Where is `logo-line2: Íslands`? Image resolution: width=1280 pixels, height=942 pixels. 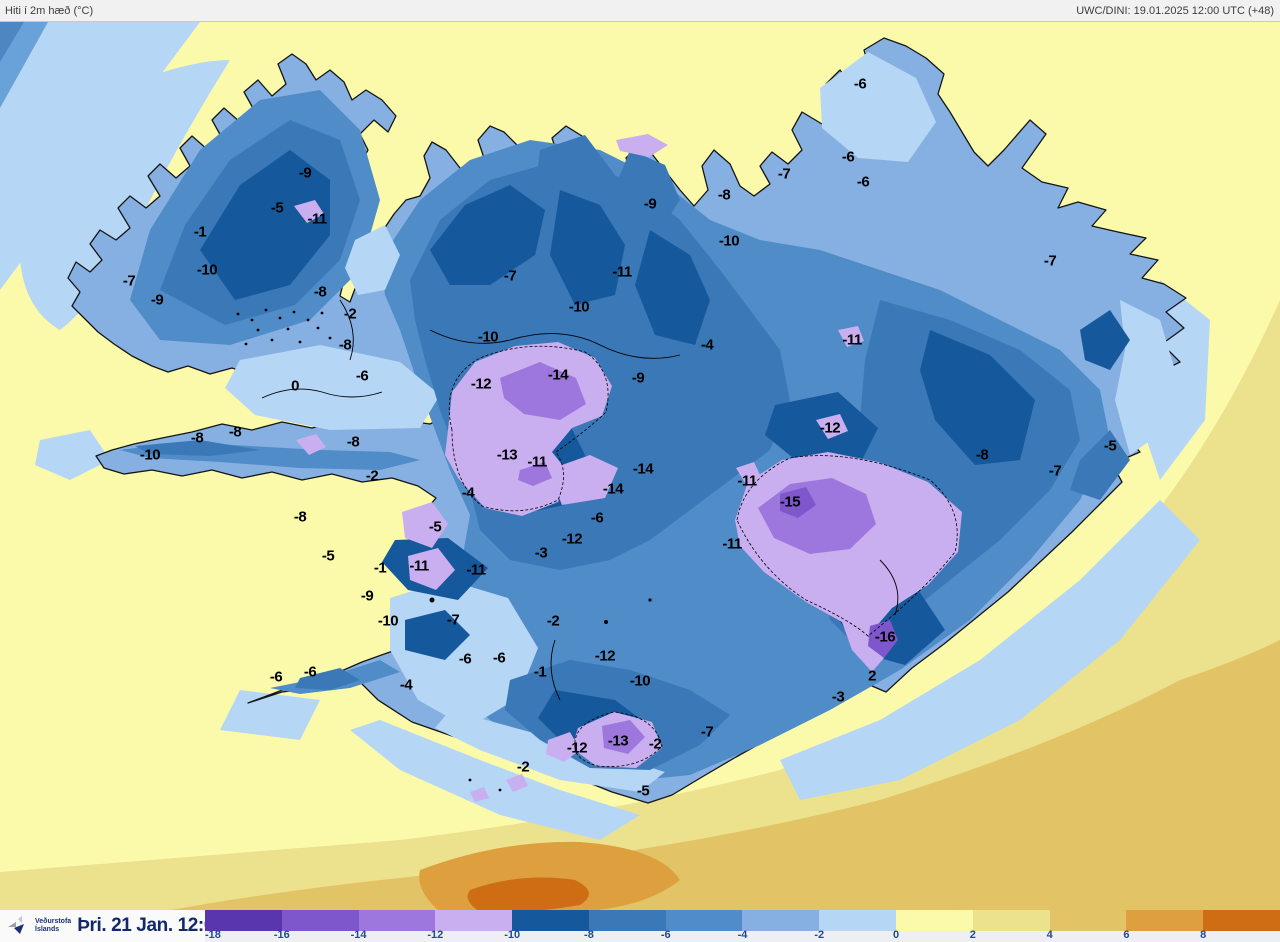
logo-line2: Íslands is located at coordinates (47, 929).